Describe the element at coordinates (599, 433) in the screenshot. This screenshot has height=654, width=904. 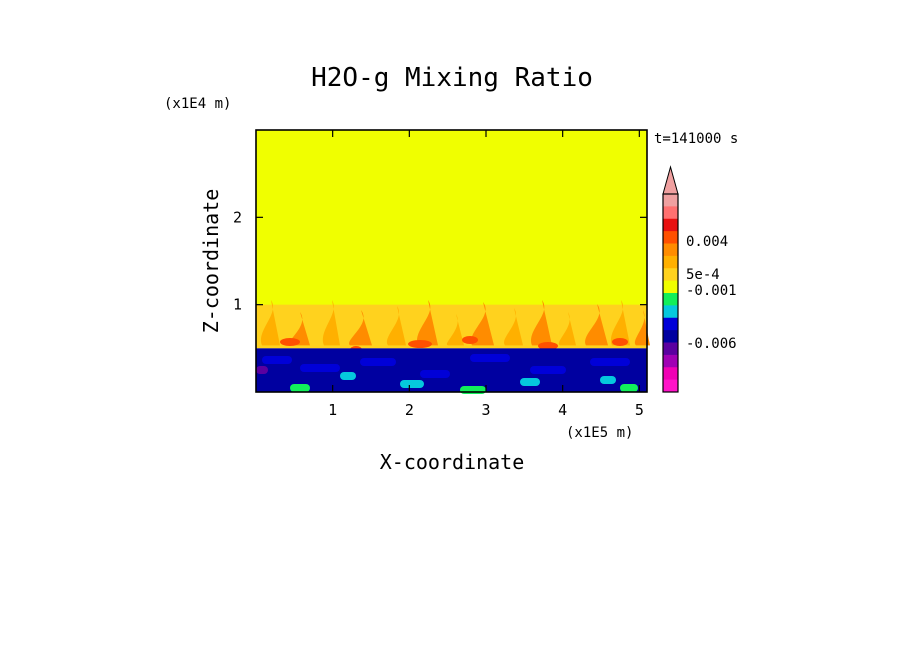
I see `x-unit-label: (x1E5 m)` at that location.